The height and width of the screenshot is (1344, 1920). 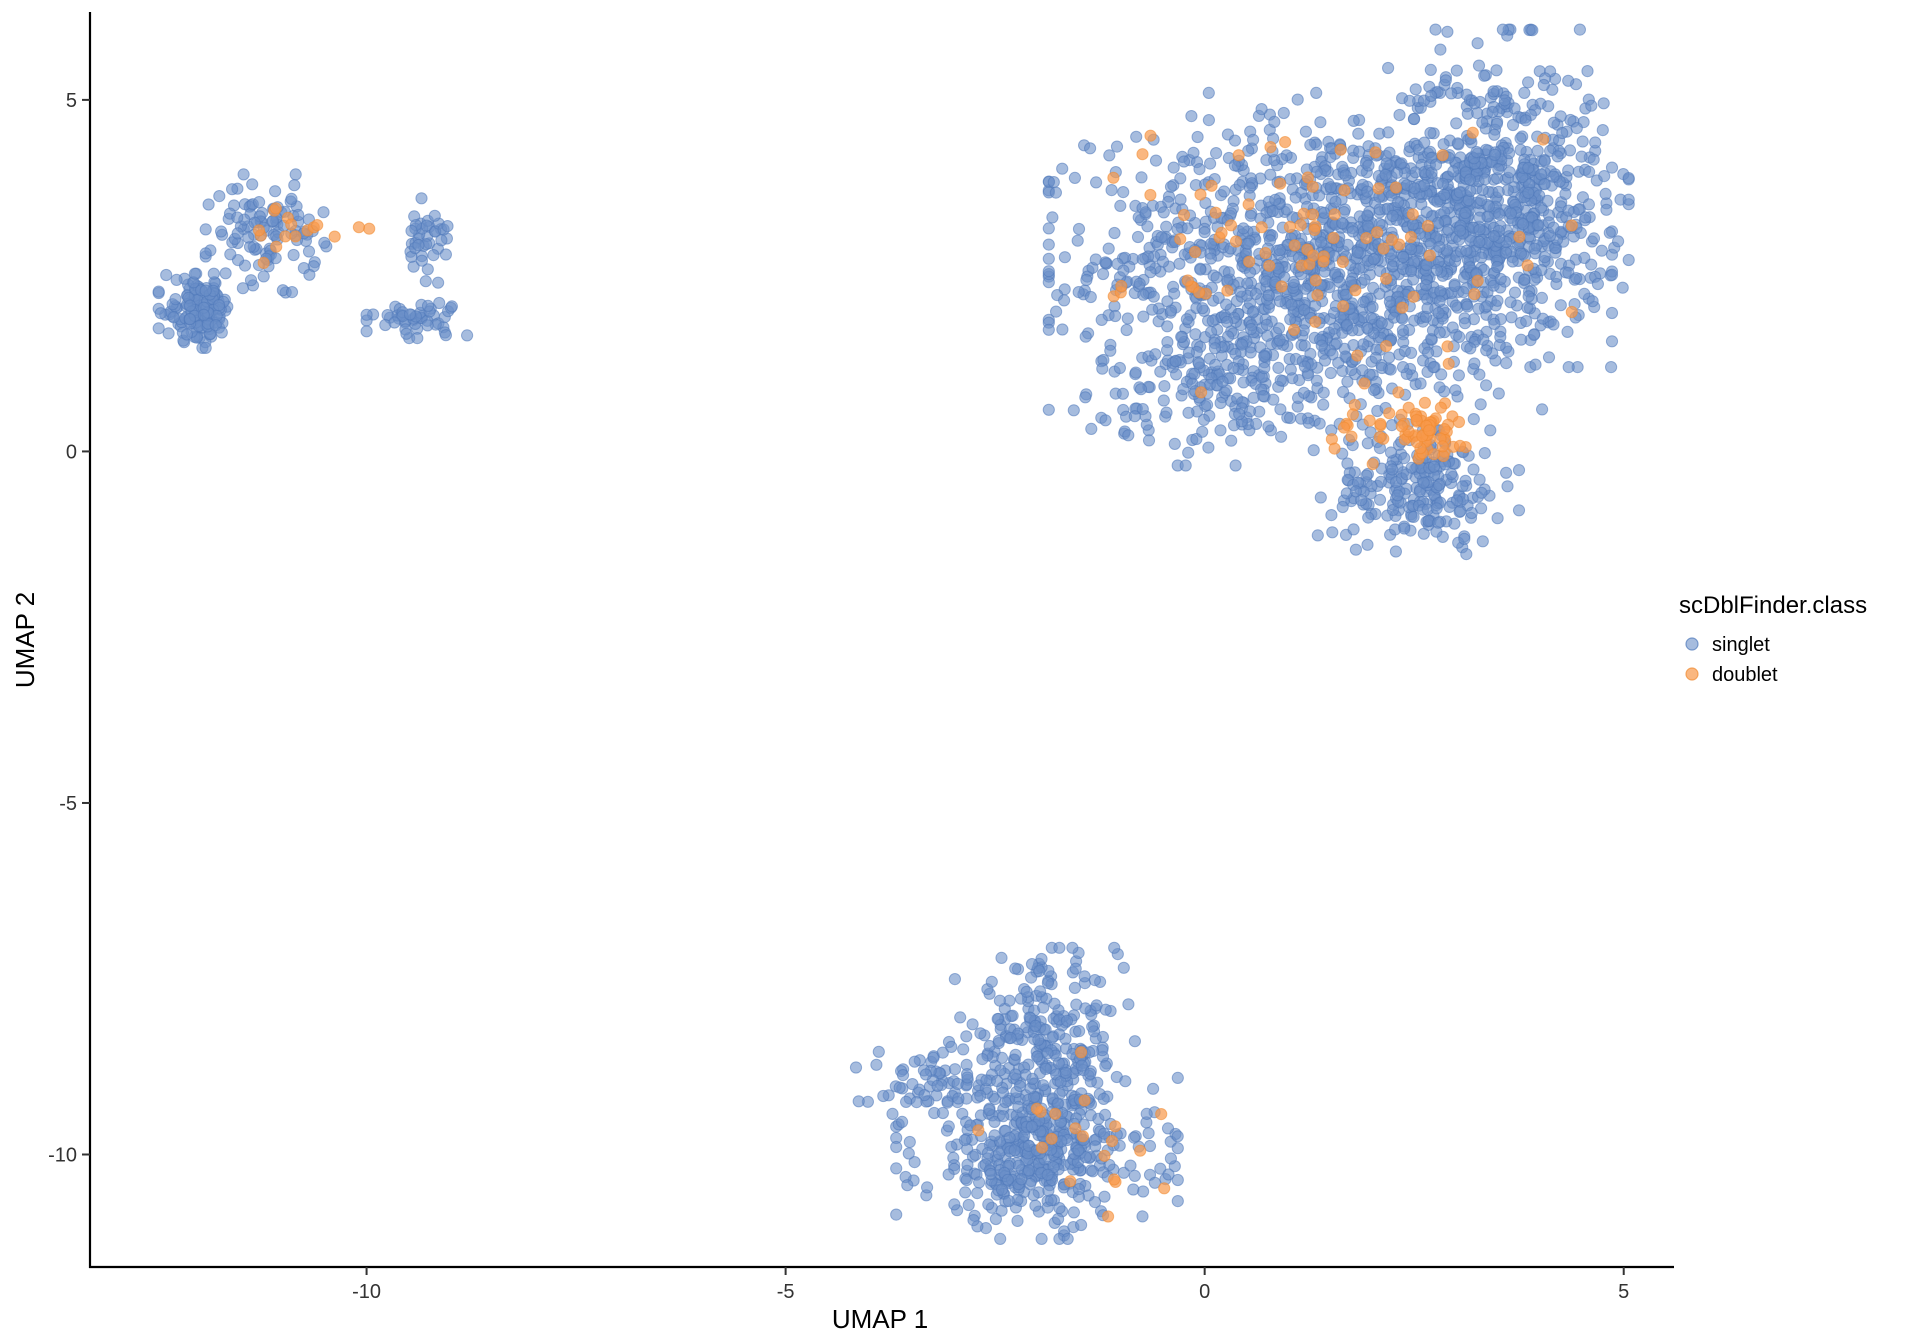 What do you see at coordinates (1692, 674) in the screenshot?
I see `legend-key-doublet` at bounding box center [1692, 674].